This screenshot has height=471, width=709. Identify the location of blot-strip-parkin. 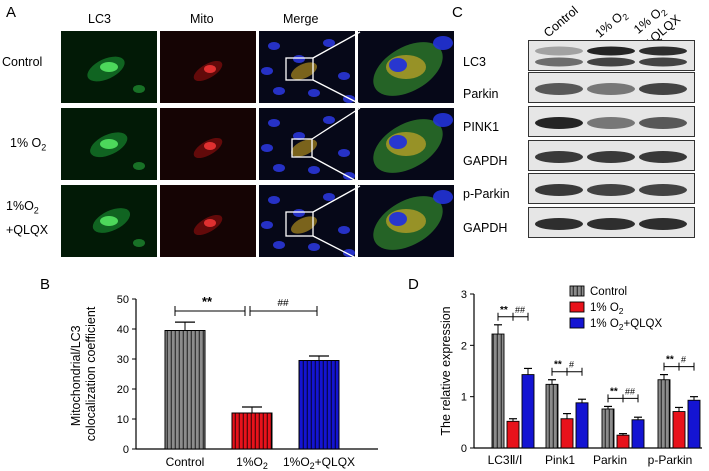
(611, 87).